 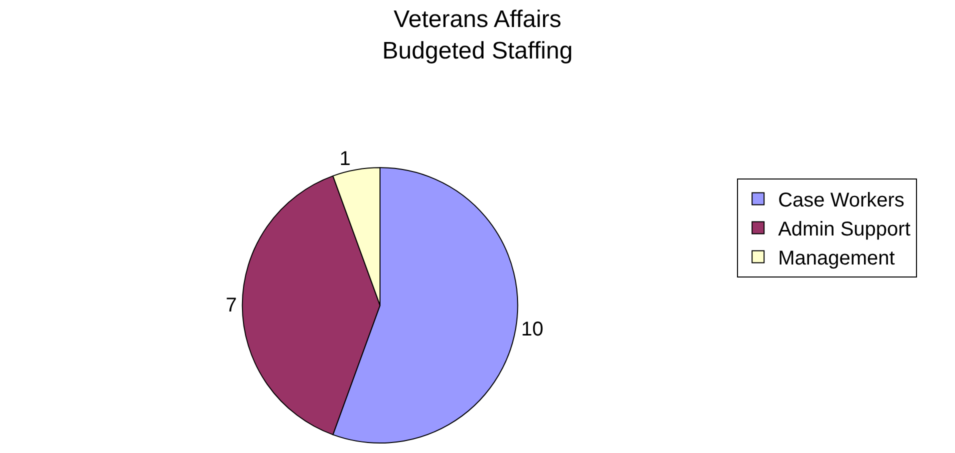 I want to click on legend-label: Management, so click(x=837, y=259).